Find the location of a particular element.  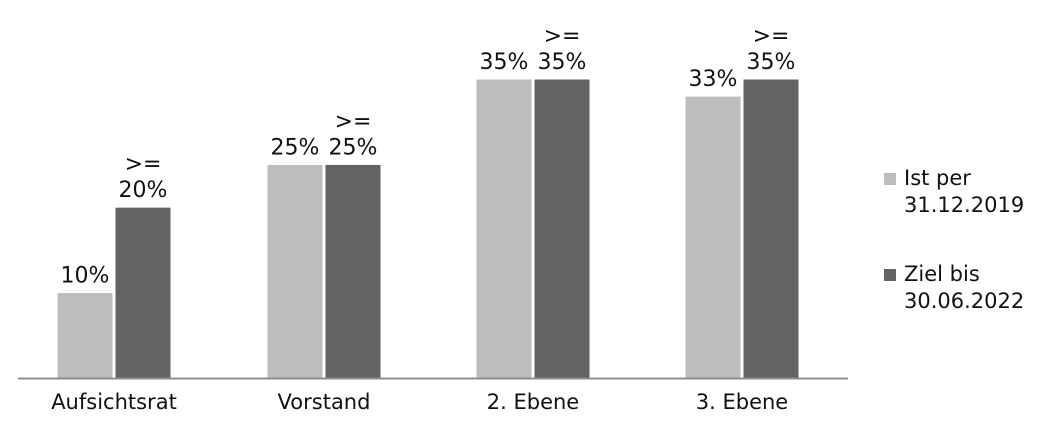

data-label-ziel-1-0: >= is located at coordinates (353, 121).